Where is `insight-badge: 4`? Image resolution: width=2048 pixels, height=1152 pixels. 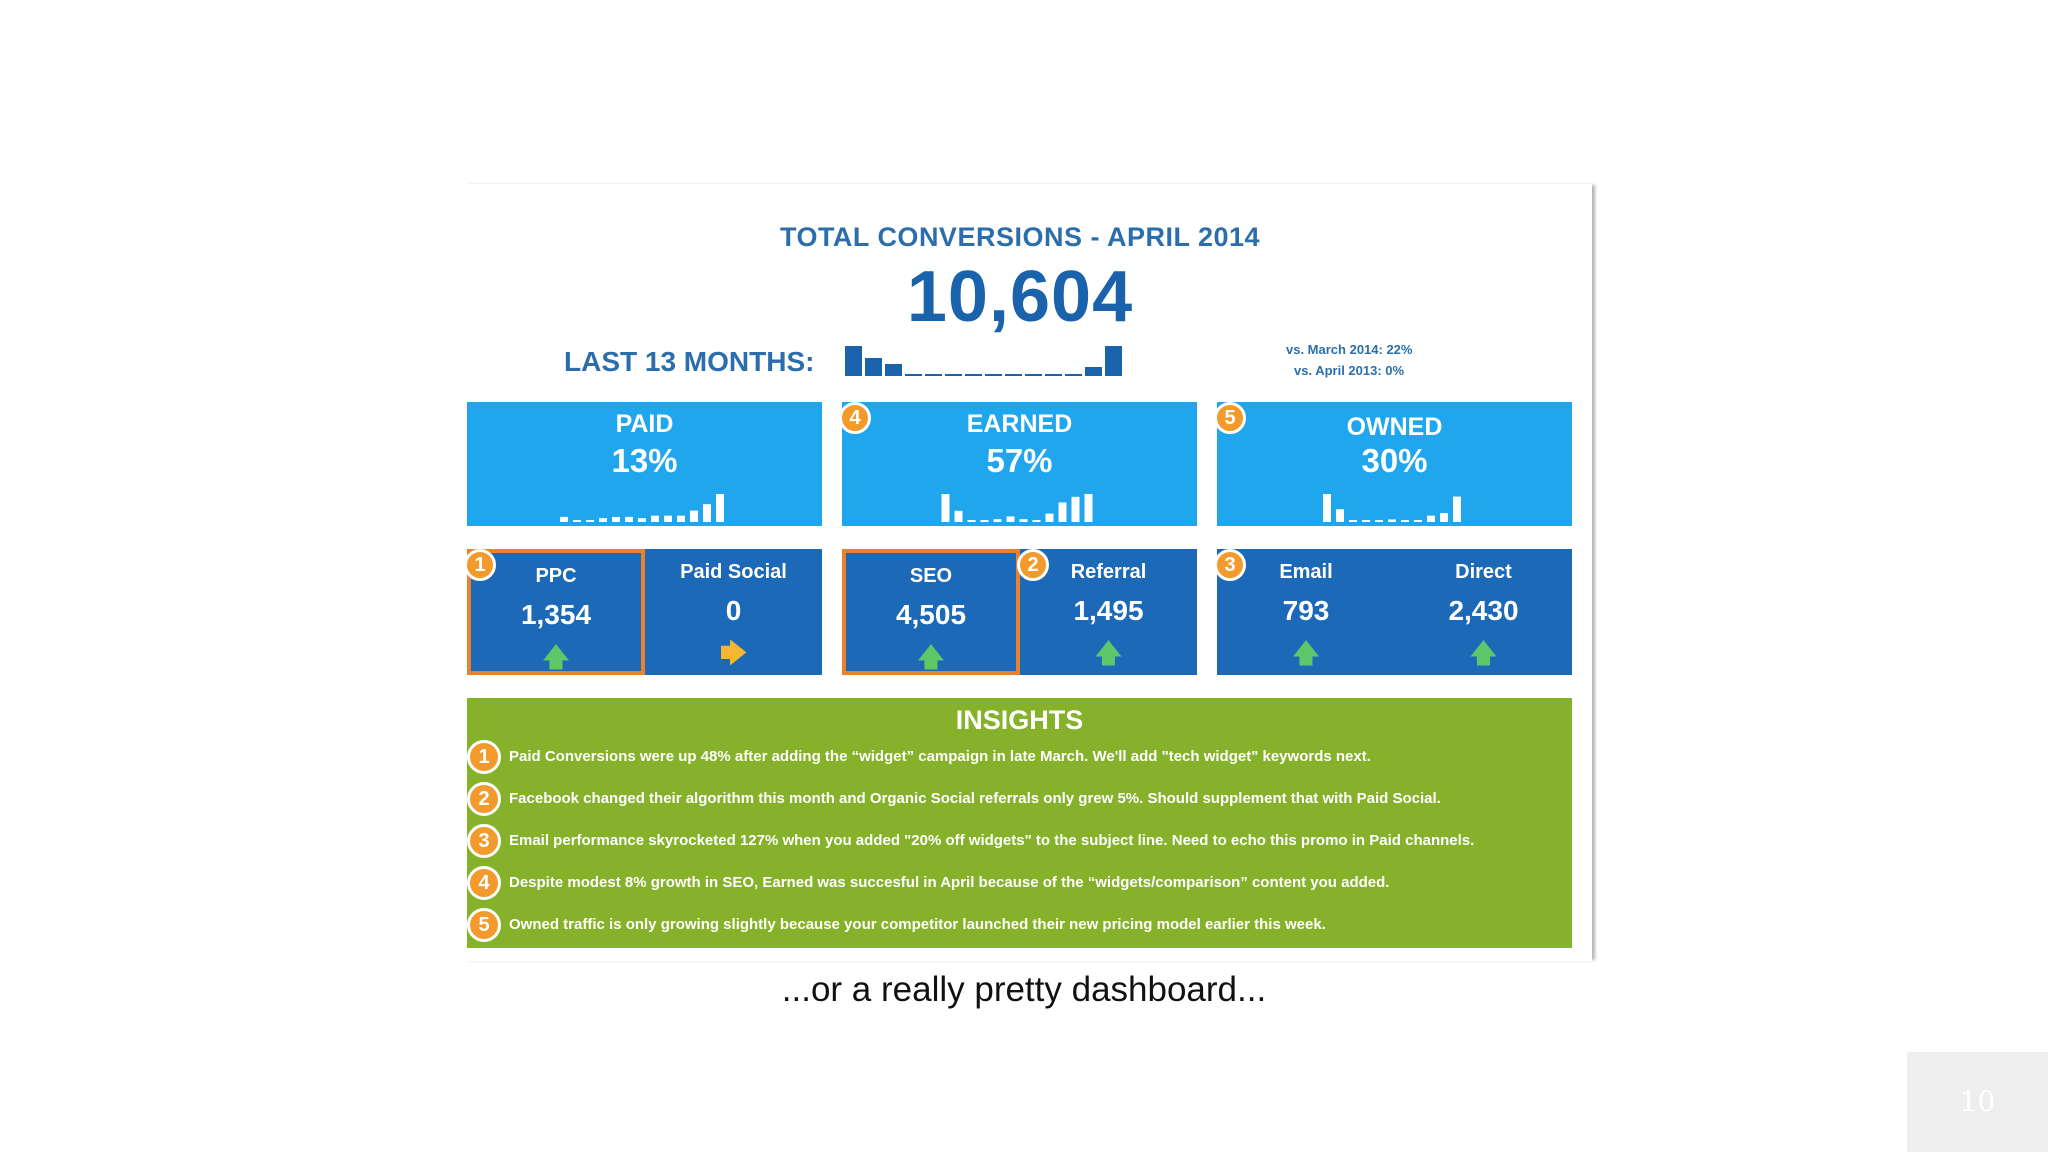
insight-badge: 4 is located at coordinates (484, 883).